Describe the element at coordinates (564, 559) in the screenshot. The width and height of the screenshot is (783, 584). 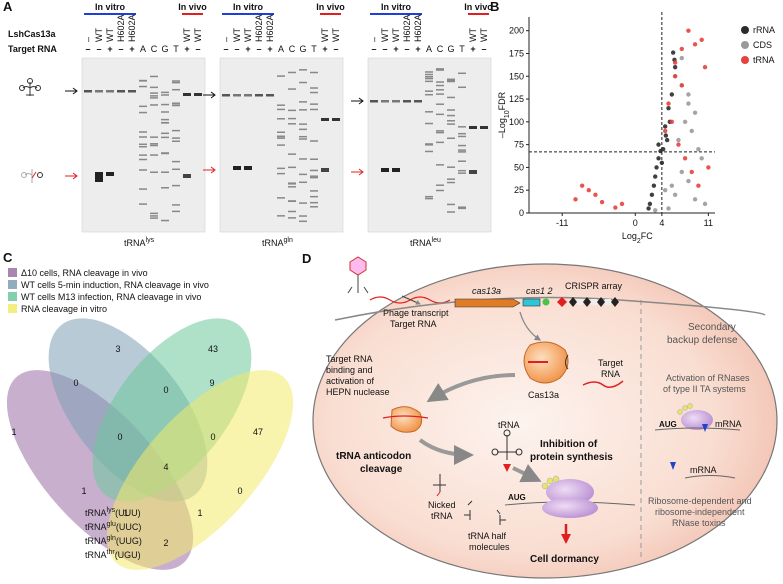
I see `label: Cell dormancy` at that location.